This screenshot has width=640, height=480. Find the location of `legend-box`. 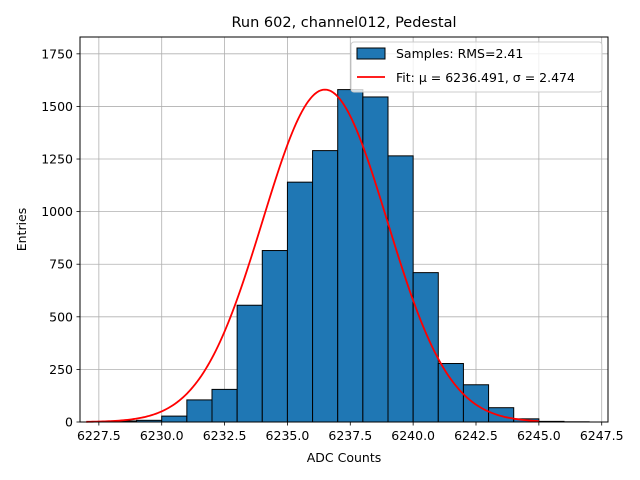

legend-box is located at coordinates (476, 67).